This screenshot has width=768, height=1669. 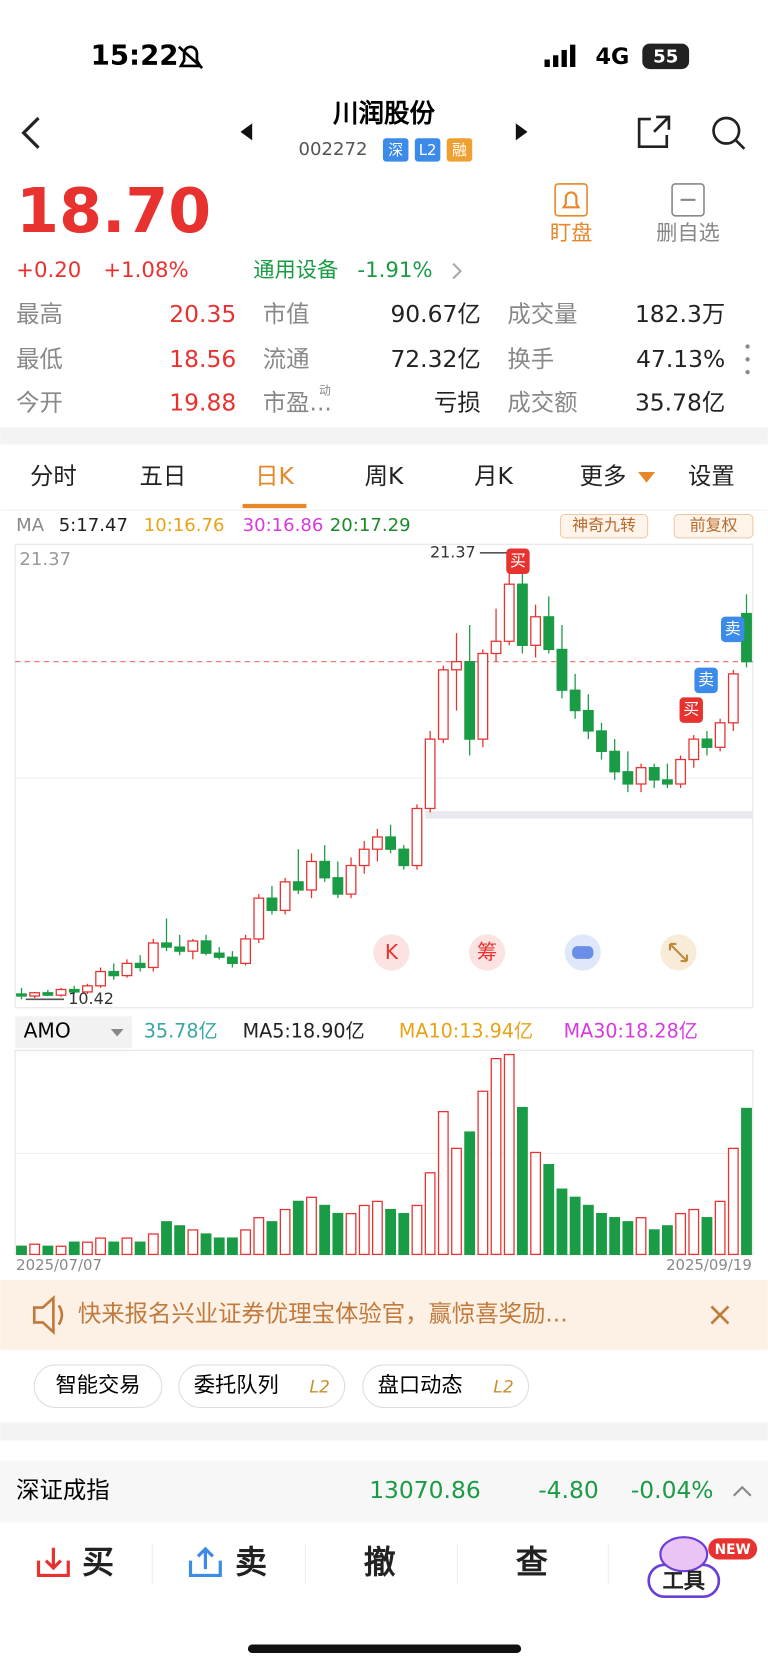 I want to click on sector: 通用设备, so click(x=295, y=270).